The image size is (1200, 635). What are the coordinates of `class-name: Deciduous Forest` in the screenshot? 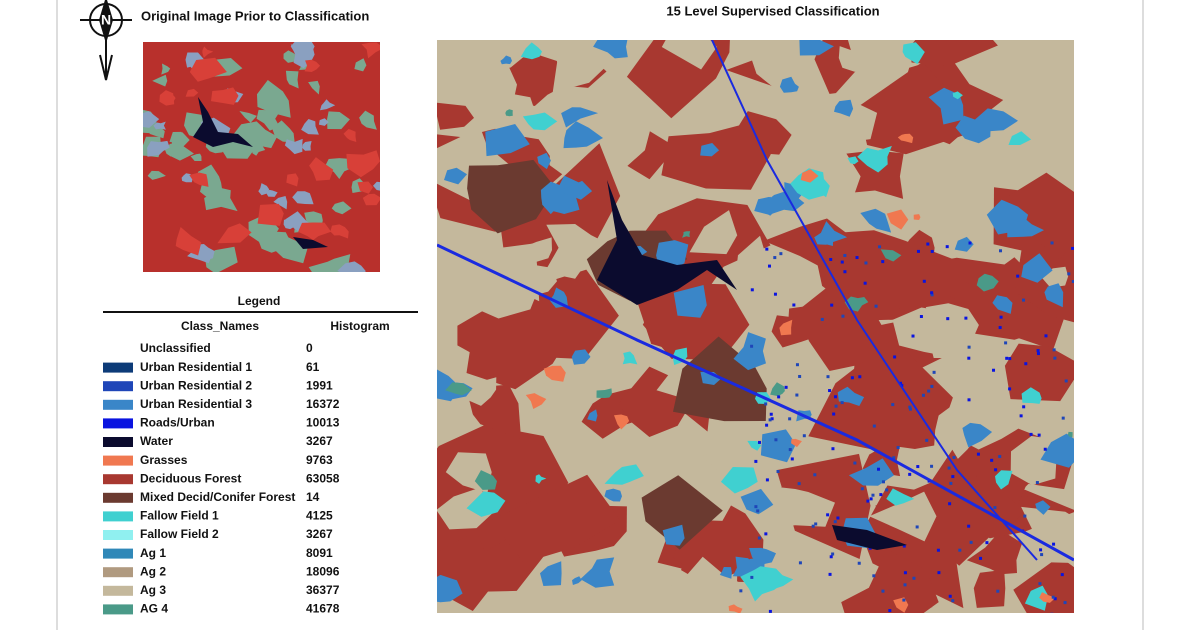 It's located at (190, 478).